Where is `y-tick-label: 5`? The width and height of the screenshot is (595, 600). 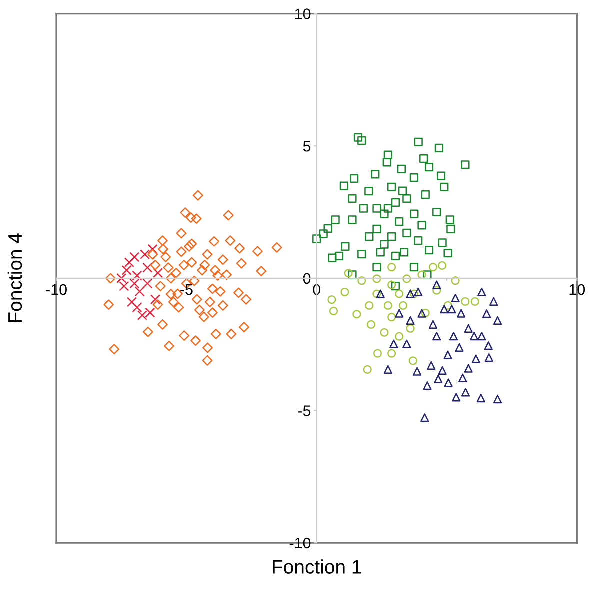 y-tick-label: 5 is located at coordinates (307, 146).